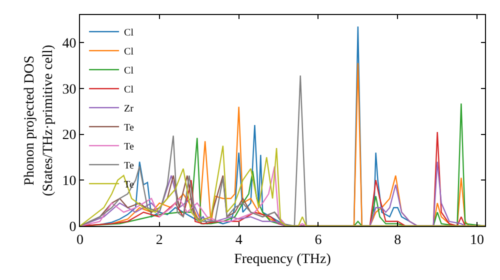 The image size is (500, 280). I want to click on y-tick-label: 40, so click(69, 44).